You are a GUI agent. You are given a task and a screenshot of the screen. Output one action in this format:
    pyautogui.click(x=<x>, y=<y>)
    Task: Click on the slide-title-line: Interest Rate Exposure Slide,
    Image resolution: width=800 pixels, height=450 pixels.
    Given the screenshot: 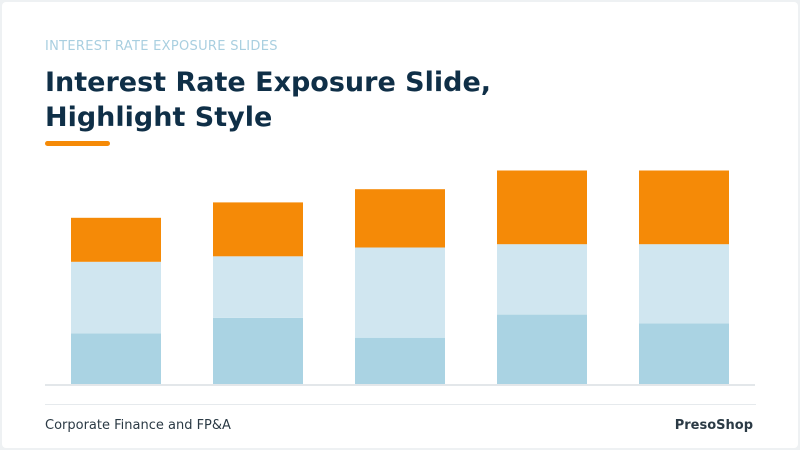 What is the action you would take?
    pyautogui.click(x=268, y=82)
    